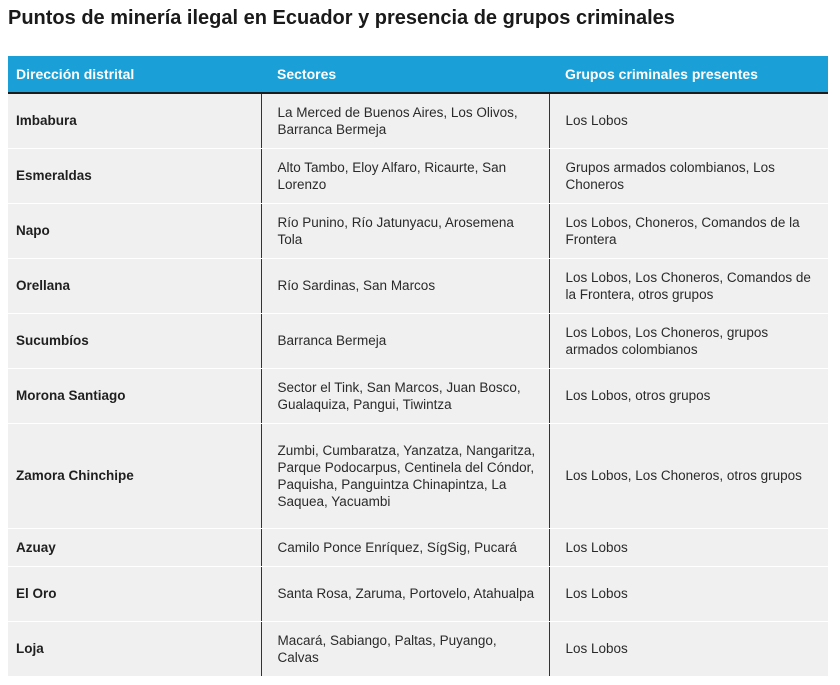 This screenshot has height=685, width=840. Describe the element at coordinates (134, 75) in the screenshot. I see `header-district: Dirección distrital` at that location.